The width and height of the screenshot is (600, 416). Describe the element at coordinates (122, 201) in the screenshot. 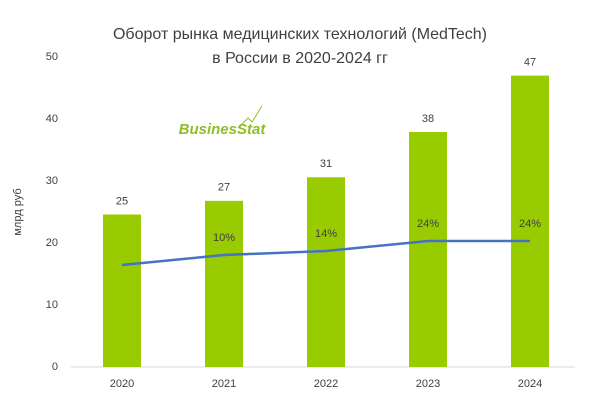

I see `value-label: 25` at that location.